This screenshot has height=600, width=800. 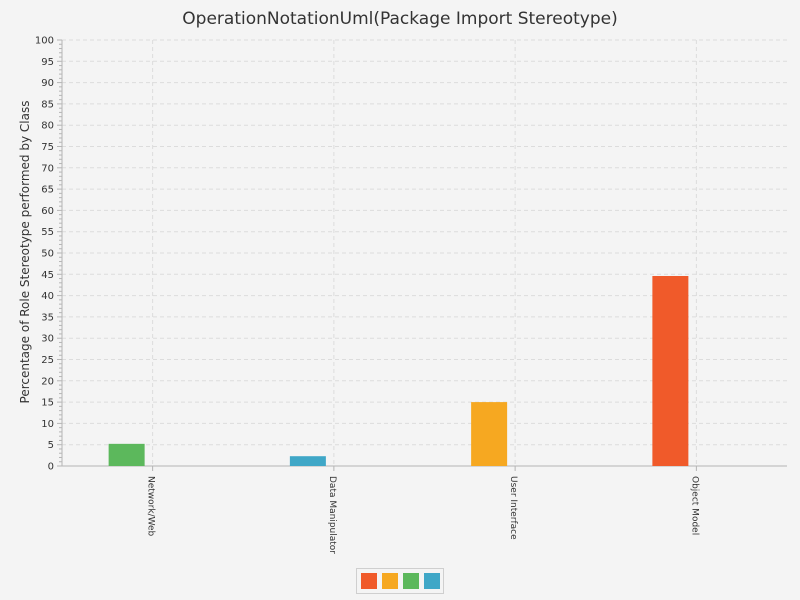 What do you see at coordinates (47, 211) in the screenshot?
I see `y-tick-label: 60` at bounding box center [47, 211].